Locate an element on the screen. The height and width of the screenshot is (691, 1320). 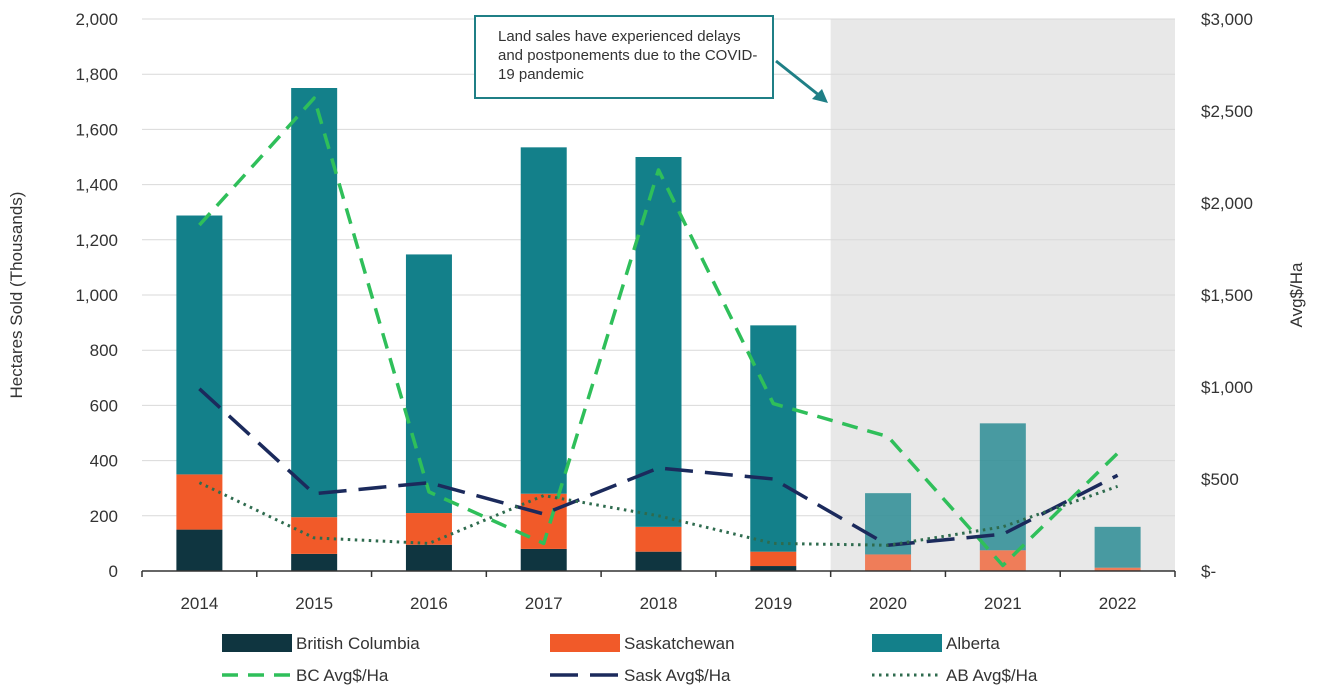
x-tick-label: 2019 is located at coordinates (773, 603).